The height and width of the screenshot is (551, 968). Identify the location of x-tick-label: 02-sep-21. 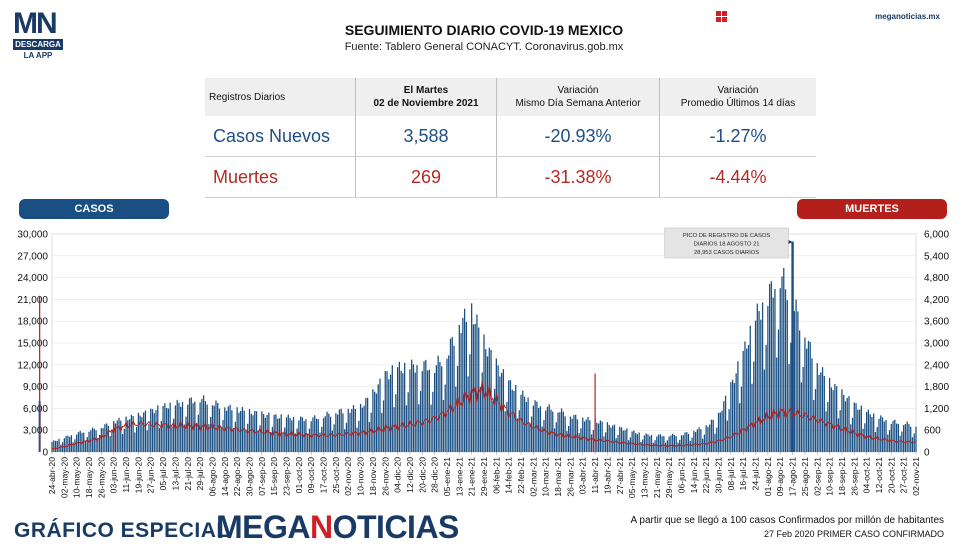
(817, 476).